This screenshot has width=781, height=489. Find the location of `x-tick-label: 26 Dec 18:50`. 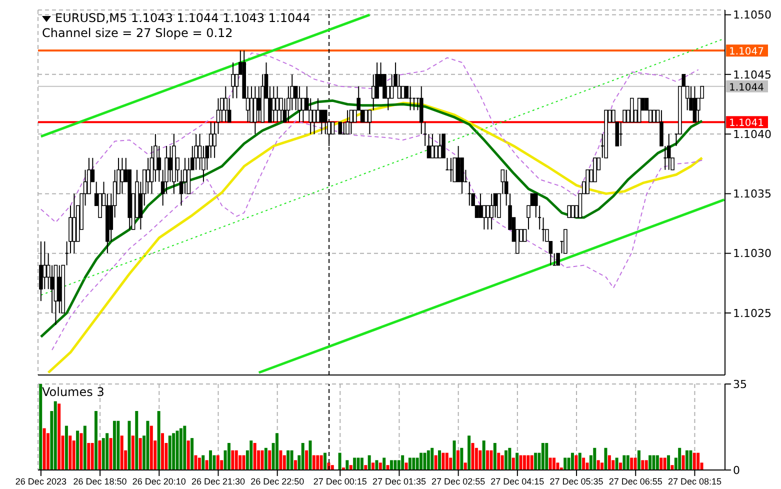

x-tick-label: 26 Dec 18:50 is located at coordinates (100, 481).